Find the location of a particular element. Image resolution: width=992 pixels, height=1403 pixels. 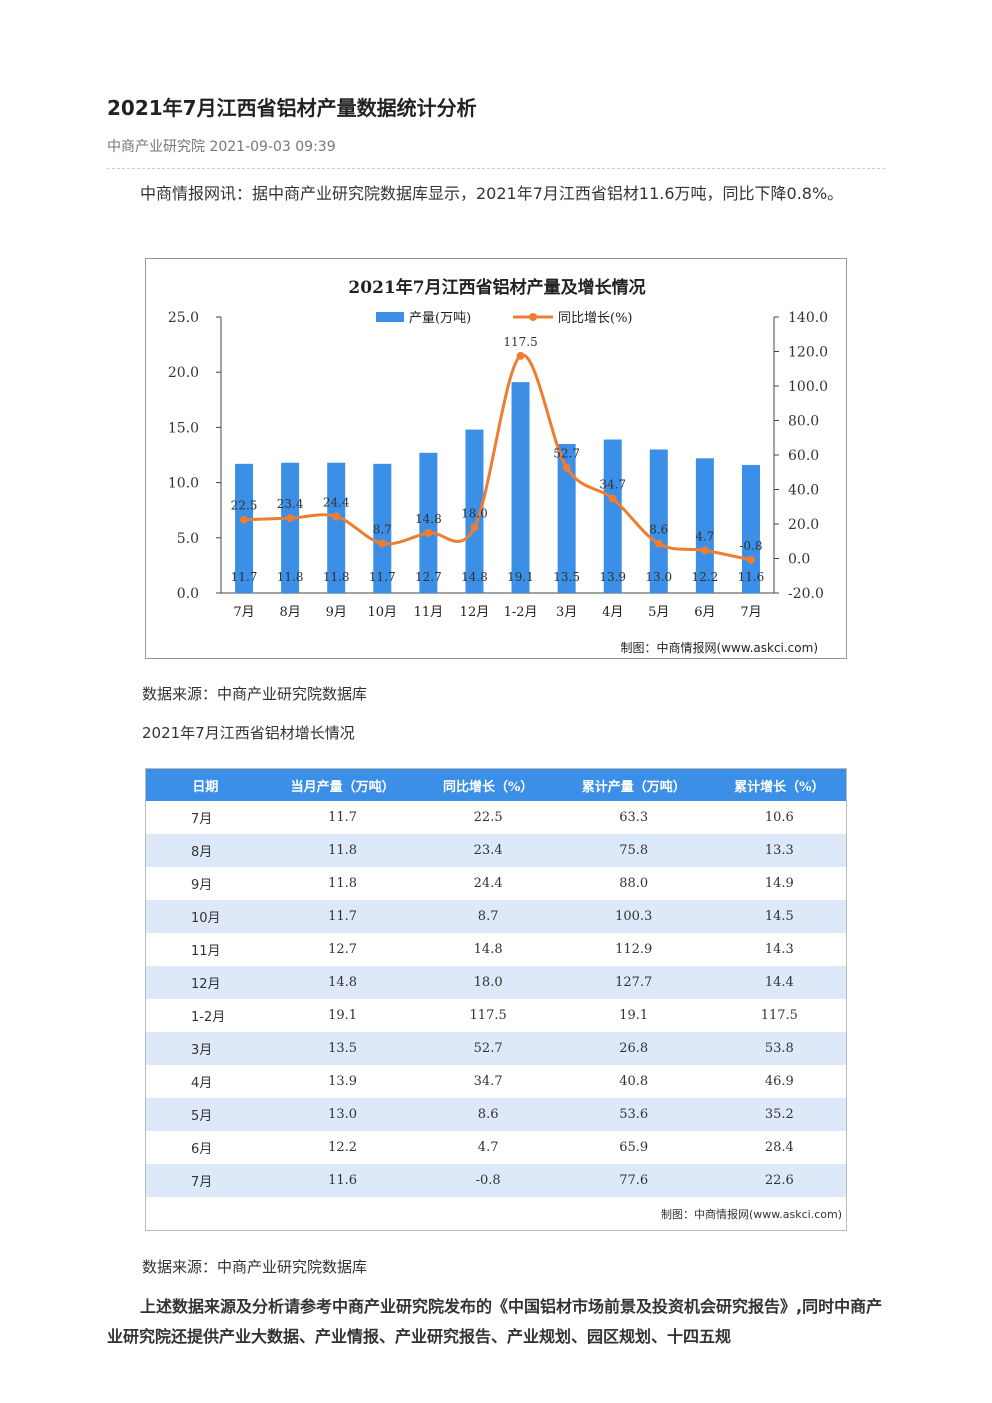

table-cell: 7月 is located at coordinates (205, 1180).